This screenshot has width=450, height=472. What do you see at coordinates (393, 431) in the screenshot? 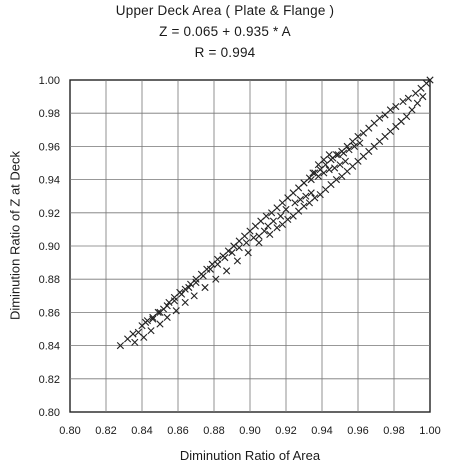
I see `x-tick-label: 0.98` at bounding box center [393, 431].